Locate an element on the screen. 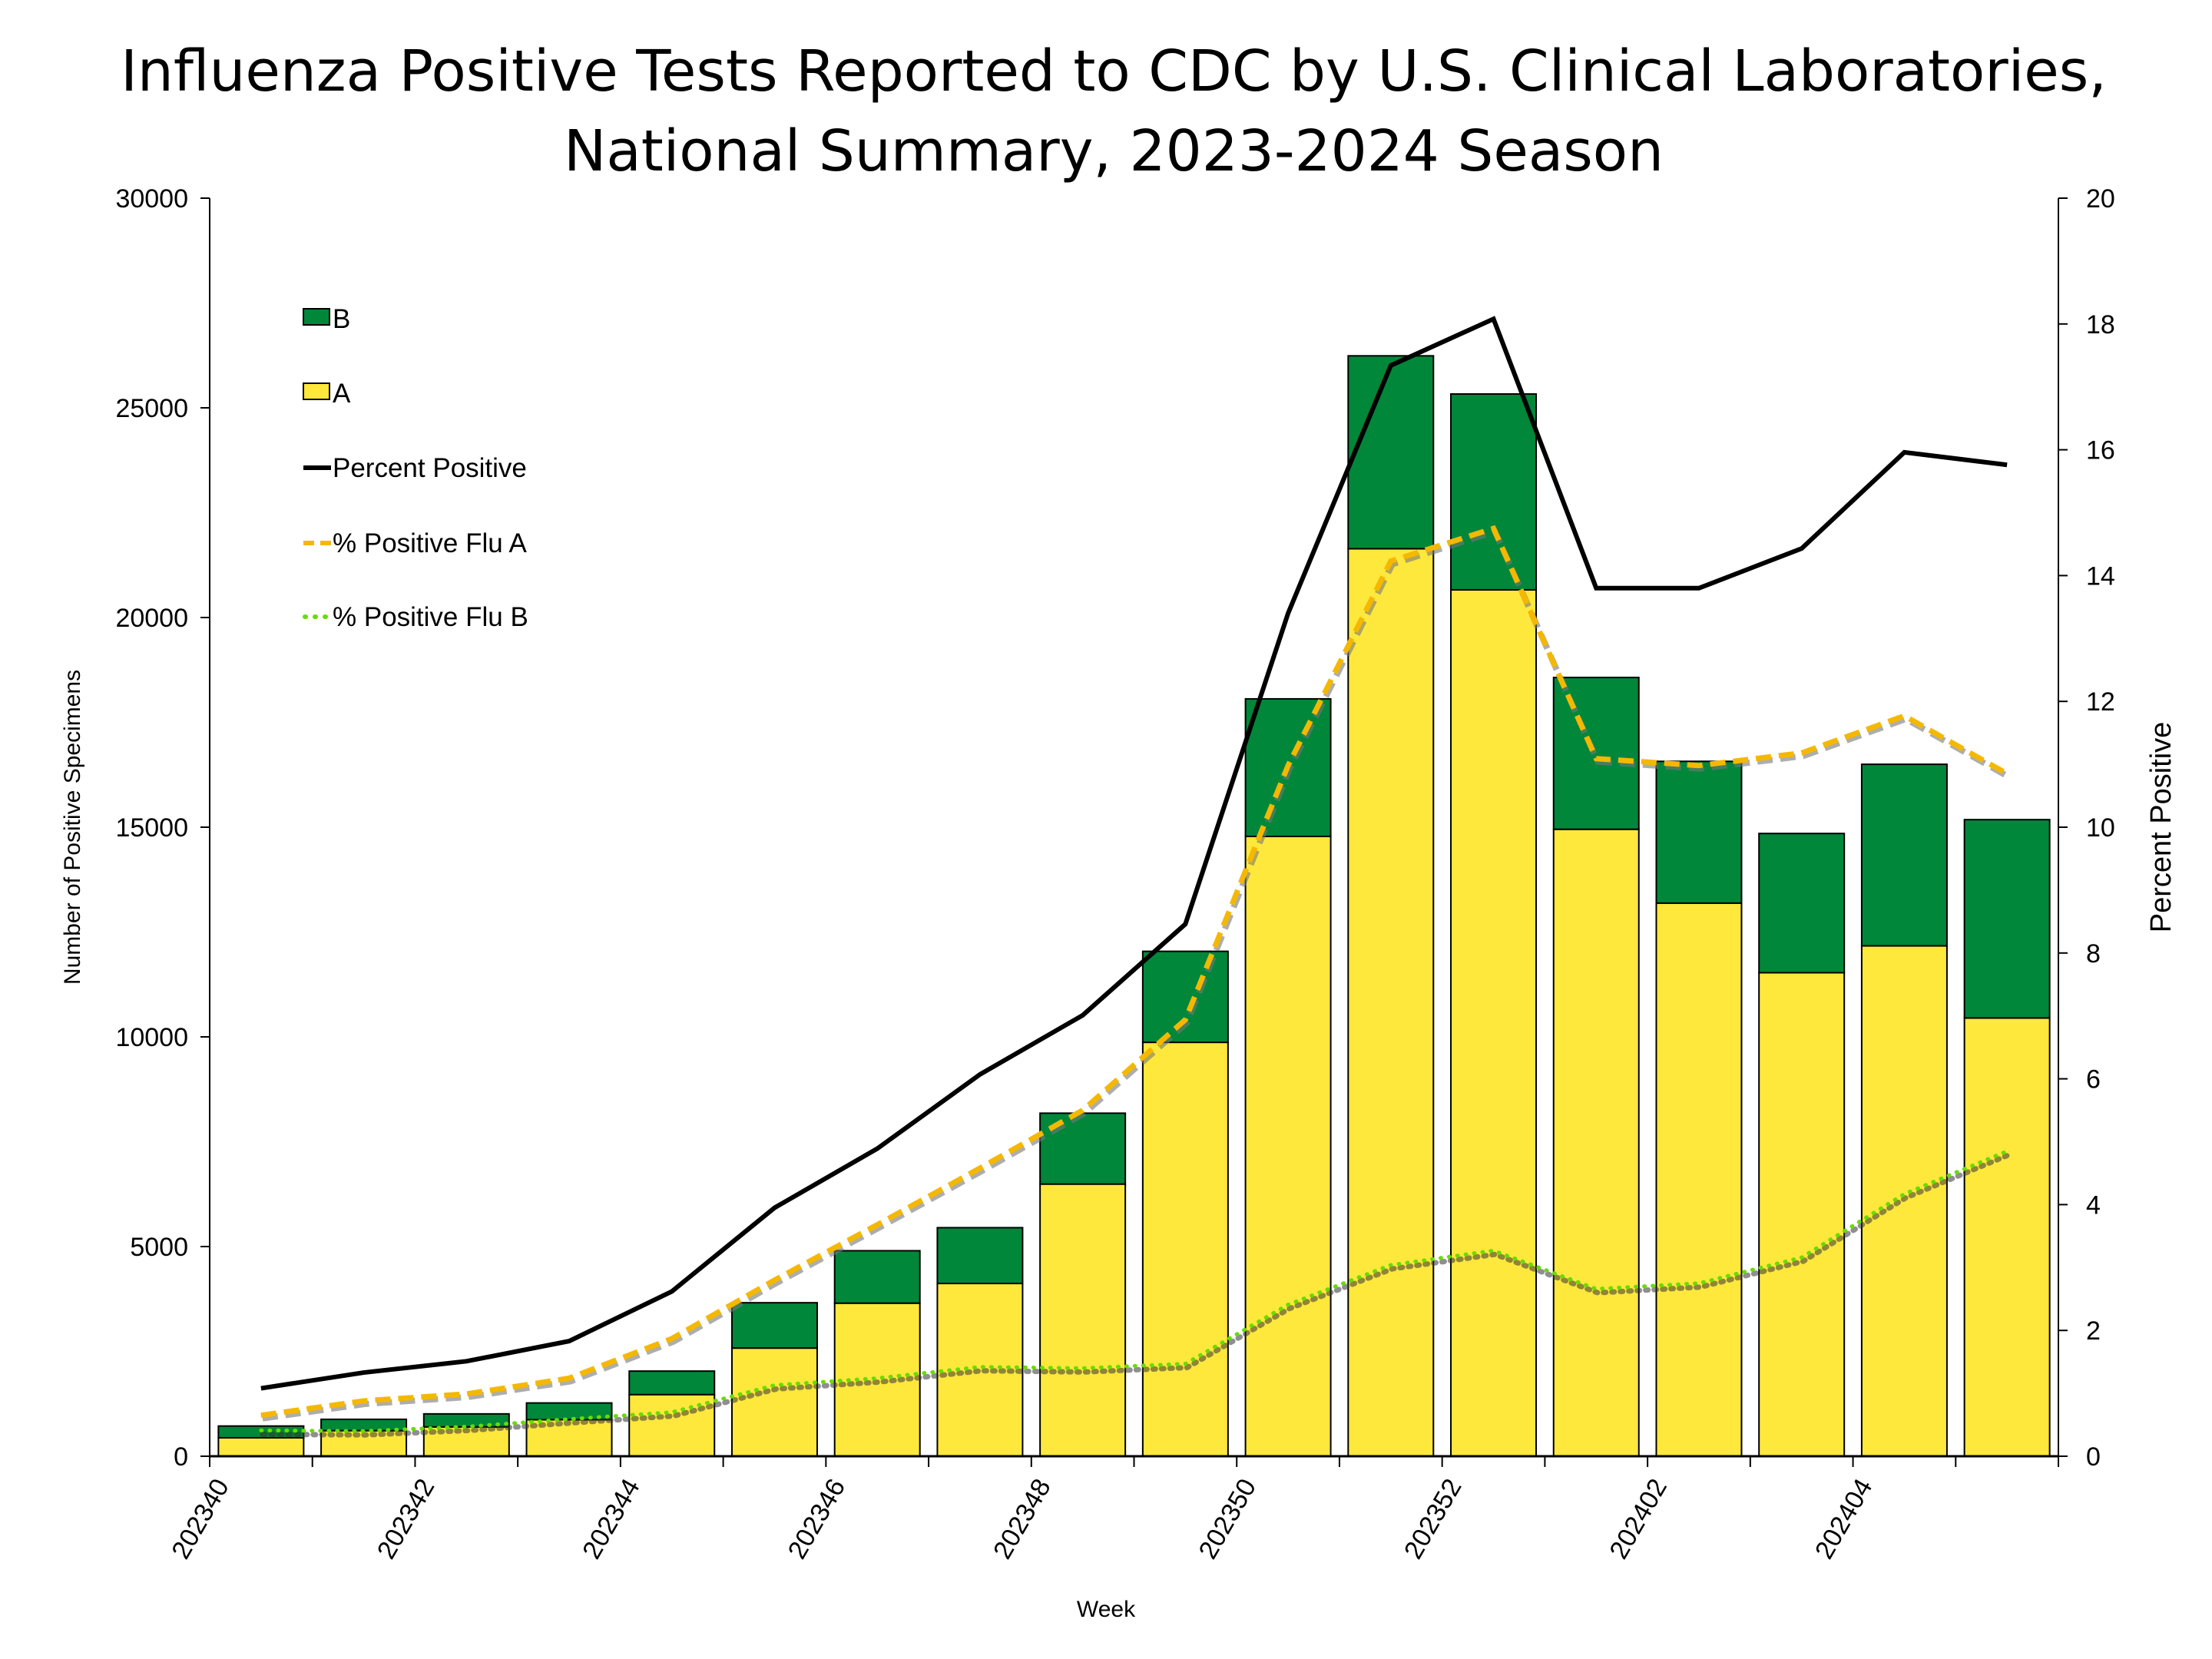 This screenshot has width=2212, height=1659. x-tick-label: 202342 is located at coordinates (406, 1519).